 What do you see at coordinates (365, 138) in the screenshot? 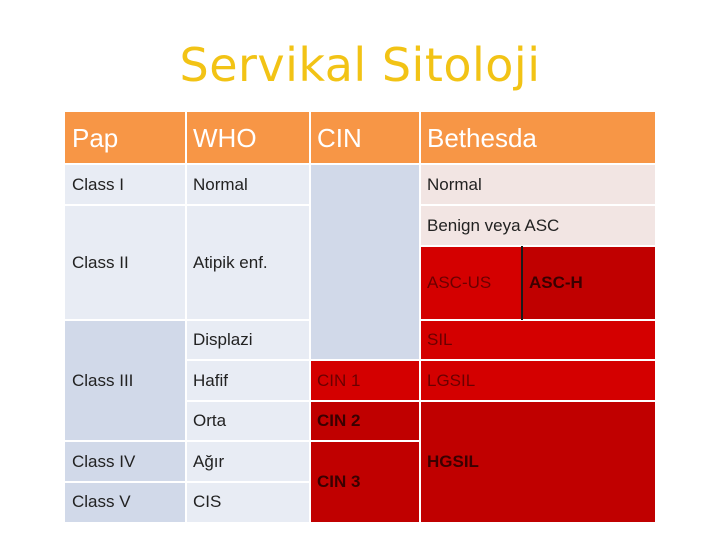
I see `header-cin: CIN` at bounding box center [365, 138].